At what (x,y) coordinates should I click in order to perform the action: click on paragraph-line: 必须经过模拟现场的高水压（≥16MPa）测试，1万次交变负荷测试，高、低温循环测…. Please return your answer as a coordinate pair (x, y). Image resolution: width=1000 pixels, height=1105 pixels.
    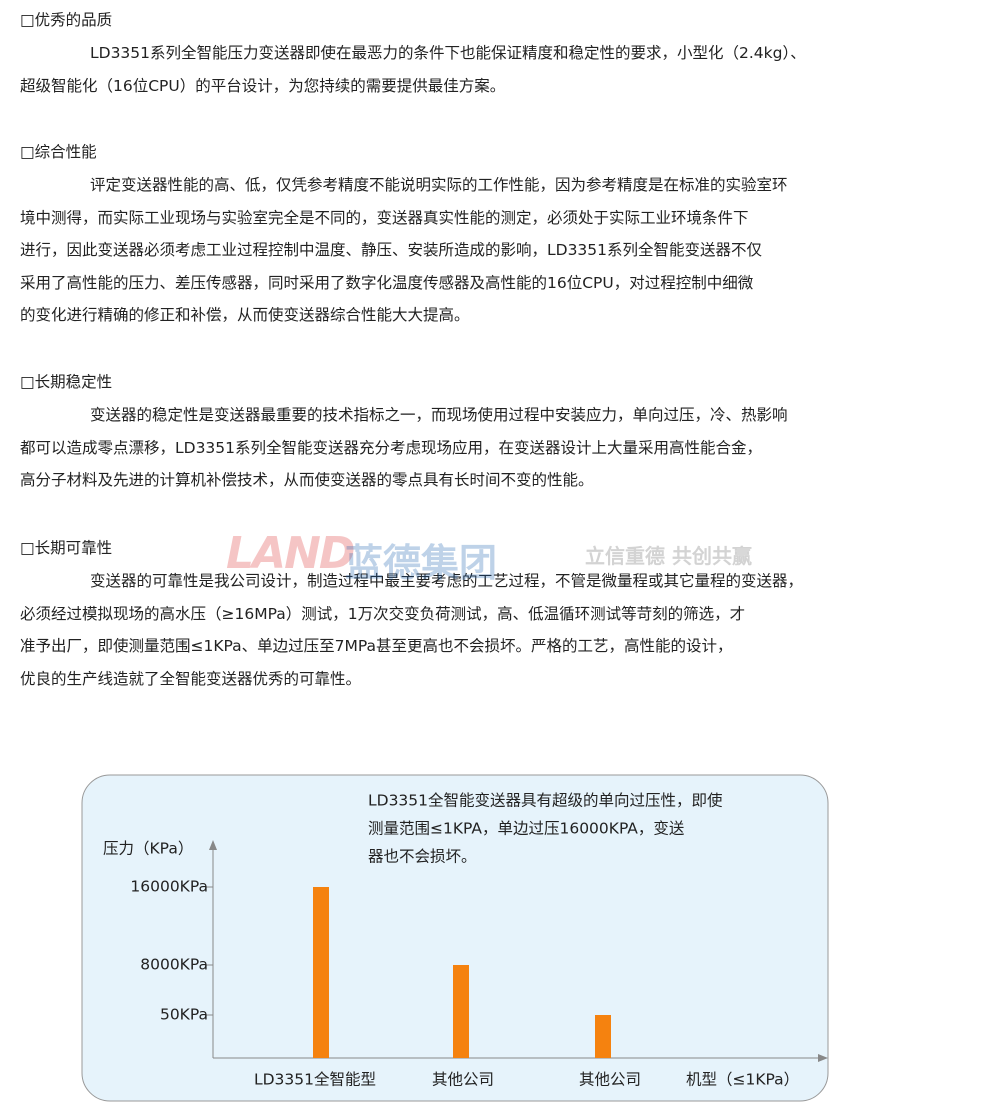
    Looking at the image, I should click on (383, 613).